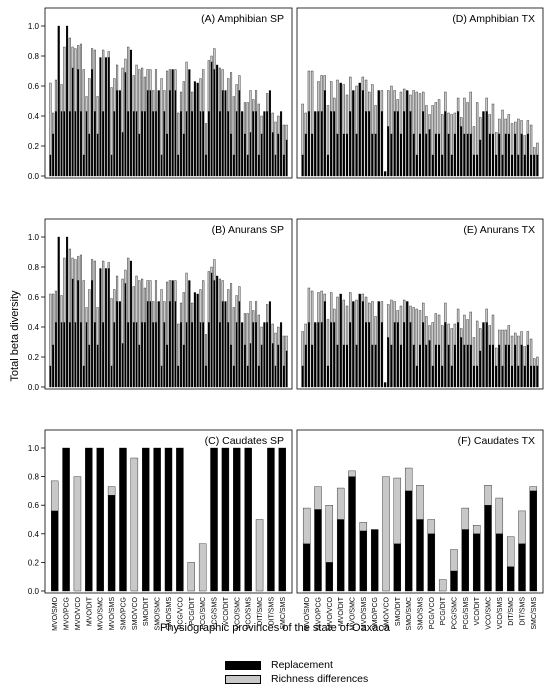 The image size is (550, 690). I want to click on panel-1: 0.0 0.2 0.4 0.6 0.8 1.0 (A) Amphibian SP, so click(160, 94).